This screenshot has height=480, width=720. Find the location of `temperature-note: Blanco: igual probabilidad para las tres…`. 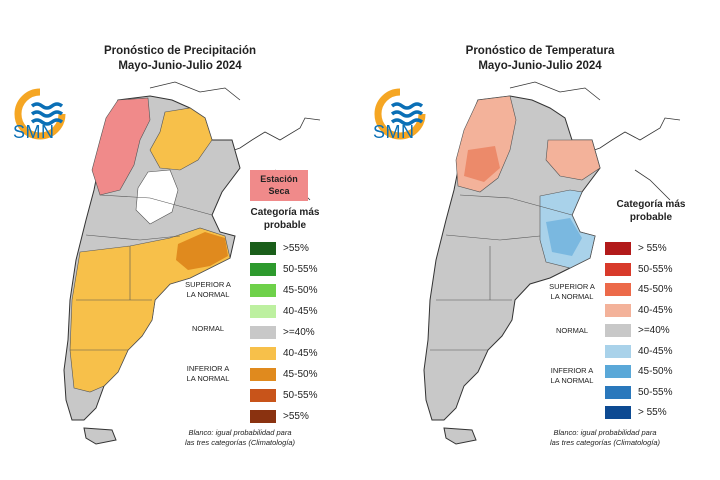

temperature-note: Blanco: igual probabilidad para las tres… is located at coordinates (605, 437).